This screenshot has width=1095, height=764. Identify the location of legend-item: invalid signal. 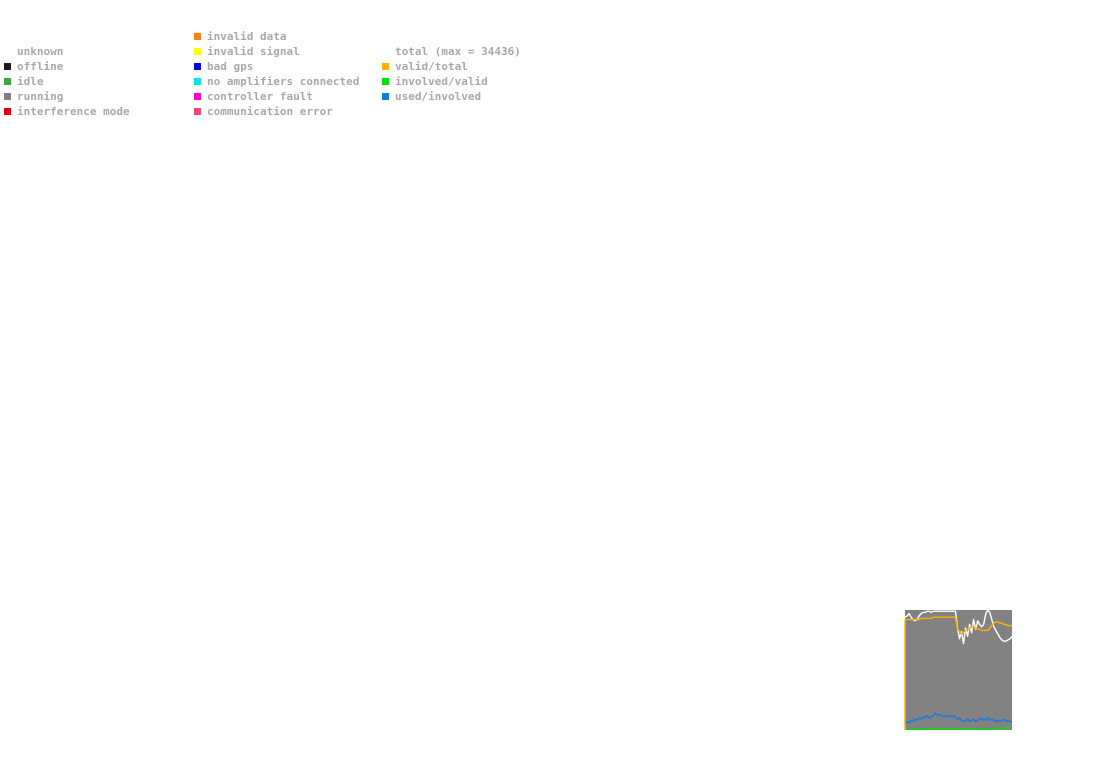
(247, 52).